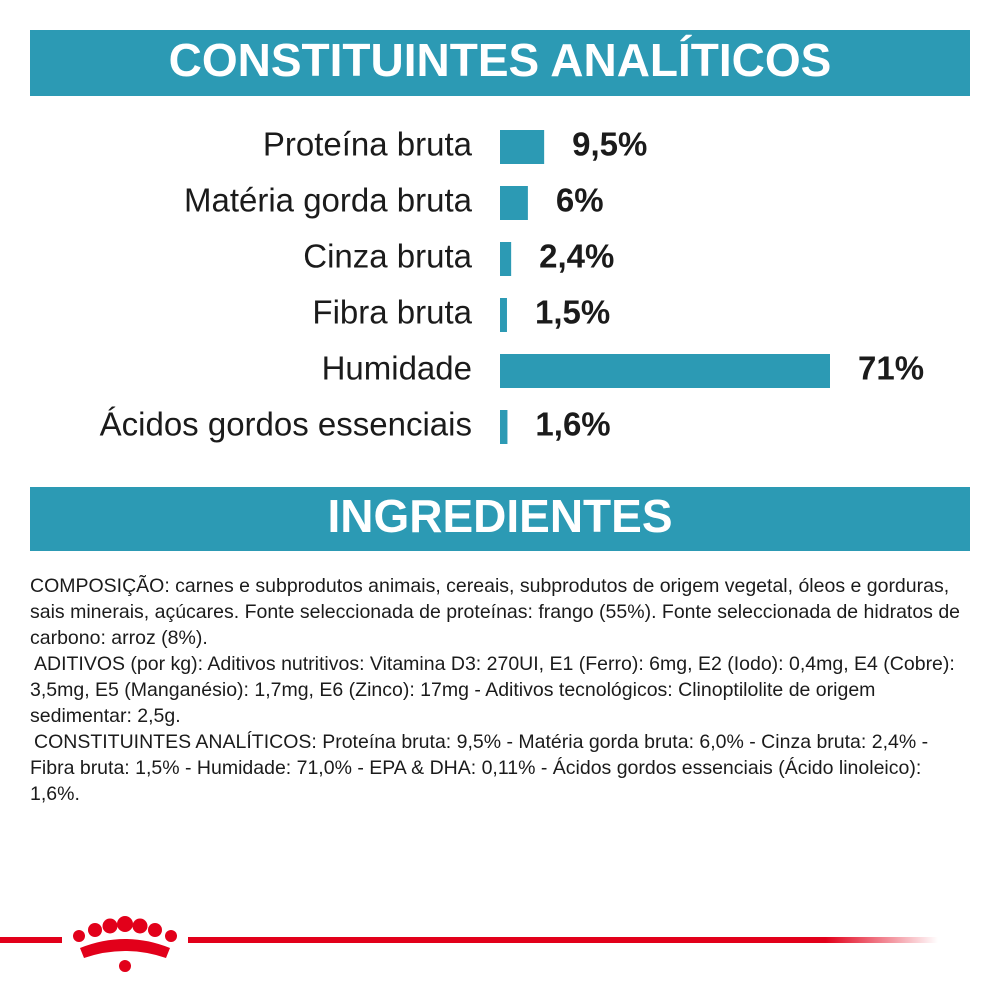  Describe the element at coordinates (368, 144) in the screenshot. I see `category-label: Proteína bruta` at that location.